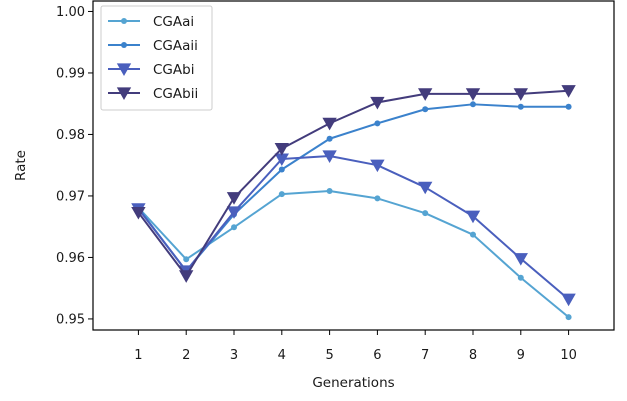 The height and width of the screenshot is (401, 627). I want to click on x-tick-label: 5, so click(329, 355).